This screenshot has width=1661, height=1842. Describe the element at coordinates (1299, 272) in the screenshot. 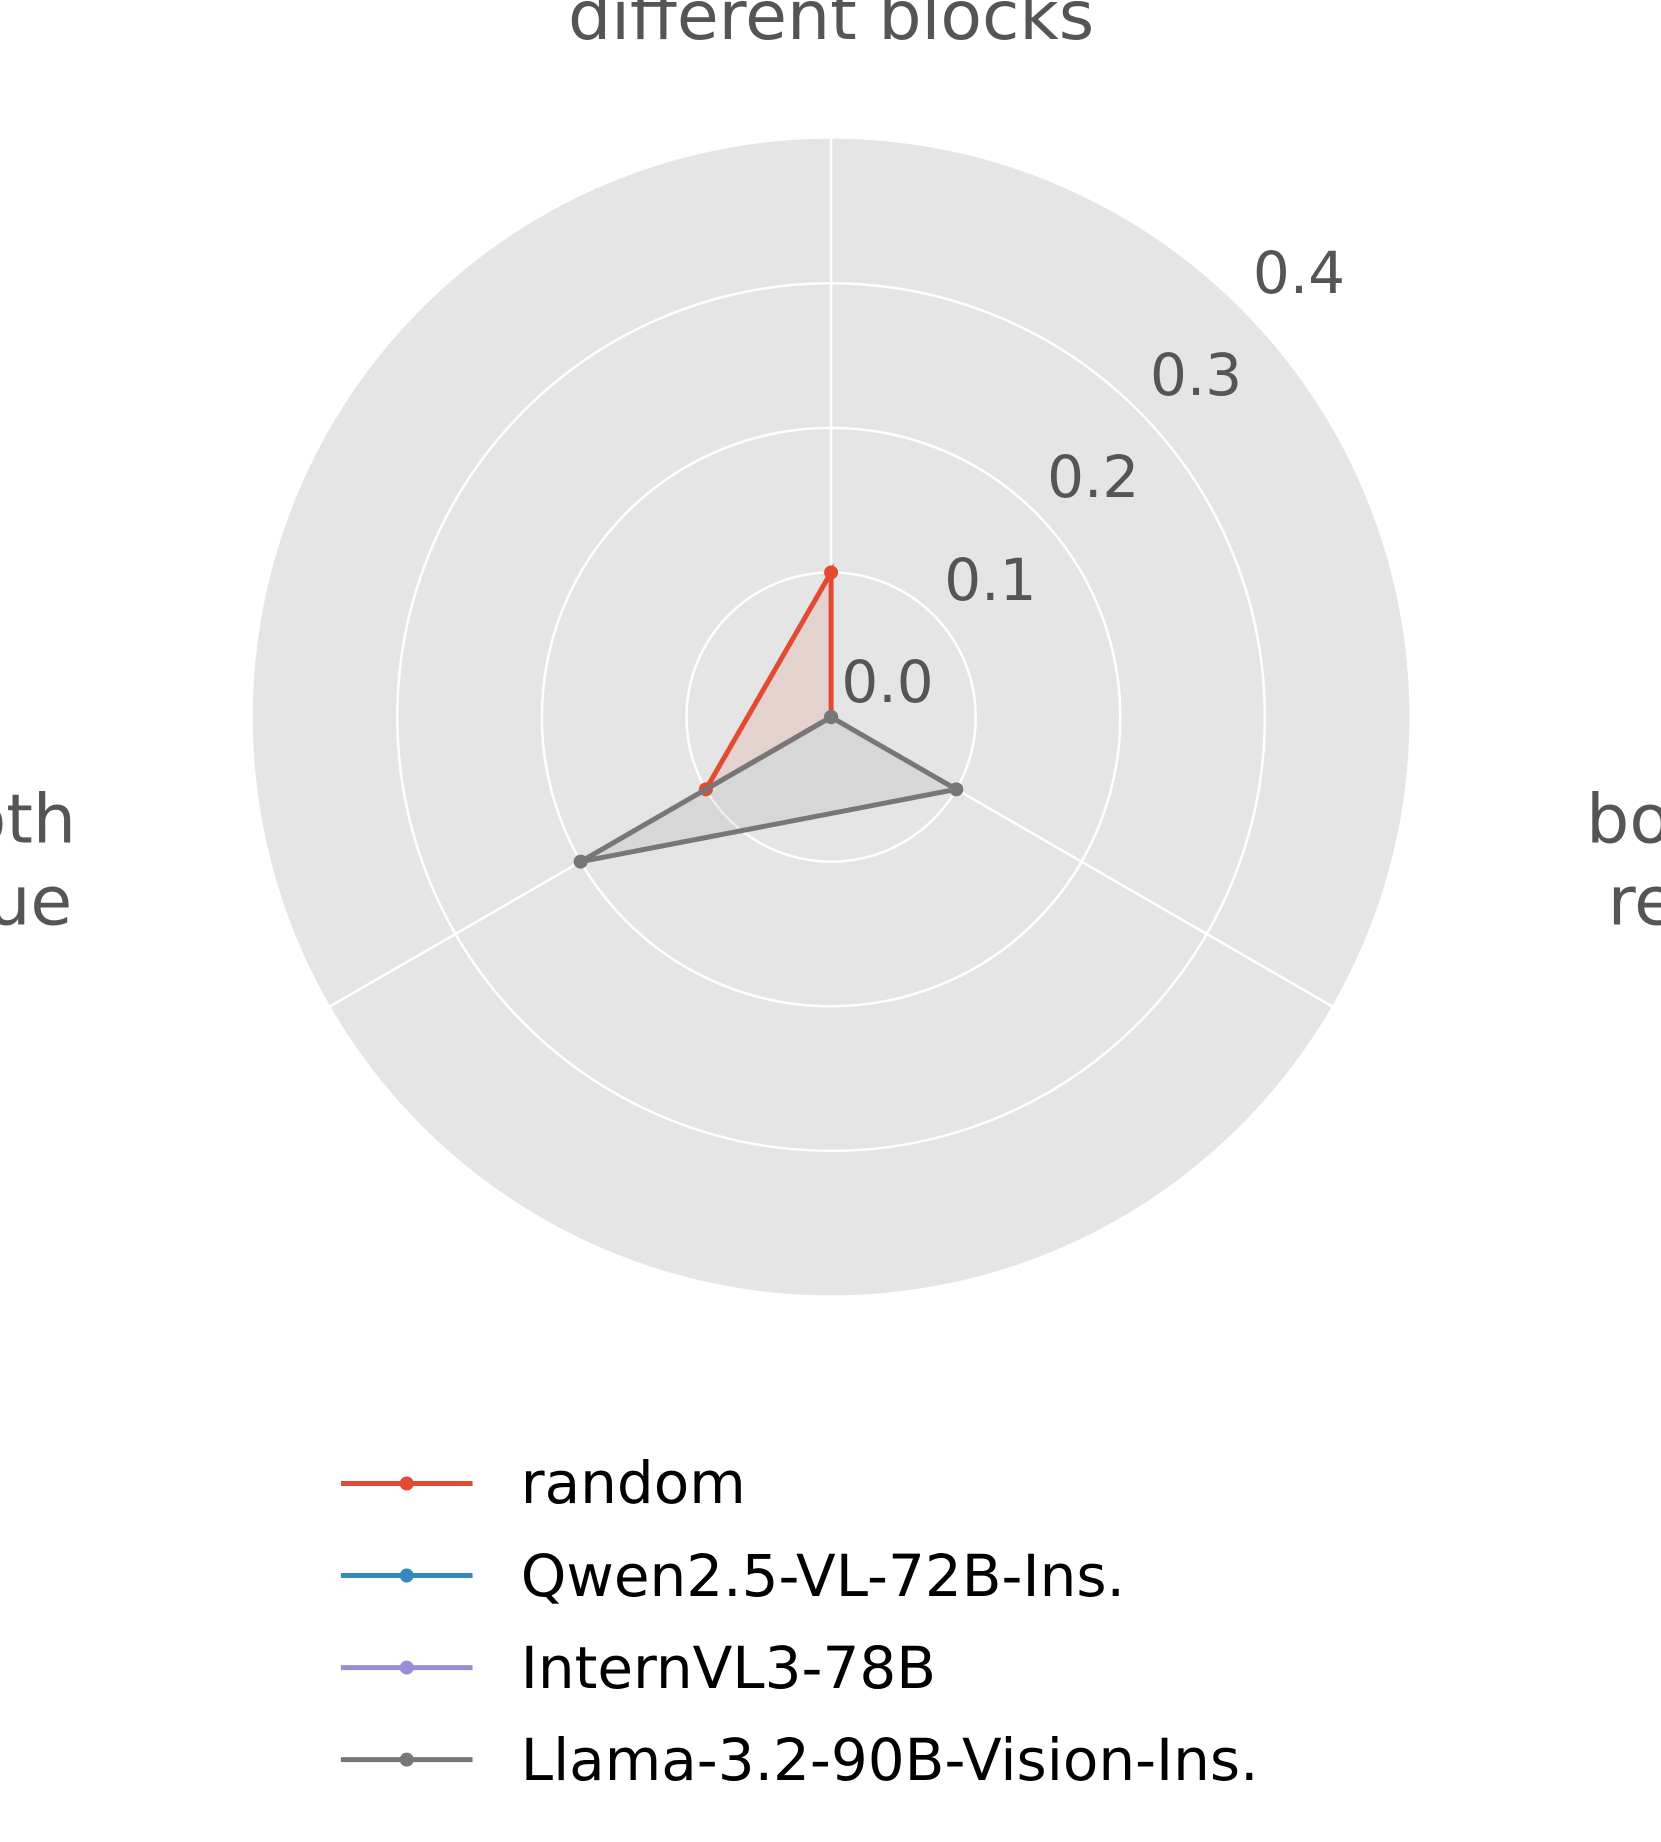

I see `r-tick-label: 0.4` at that location.